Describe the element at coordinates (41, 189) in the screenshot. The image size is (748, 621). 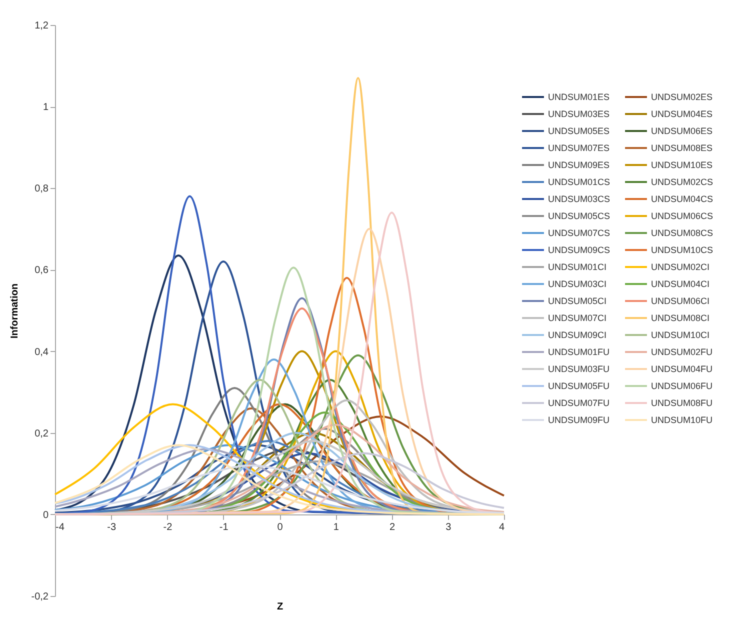
I see `y-tick-label: 0,8` at that location.